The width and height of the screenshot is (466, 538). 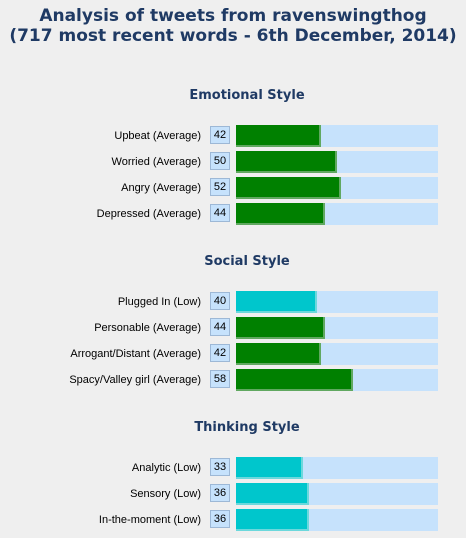 I want to click on section-heading-social: Social Style, so click(x=247, y=261).